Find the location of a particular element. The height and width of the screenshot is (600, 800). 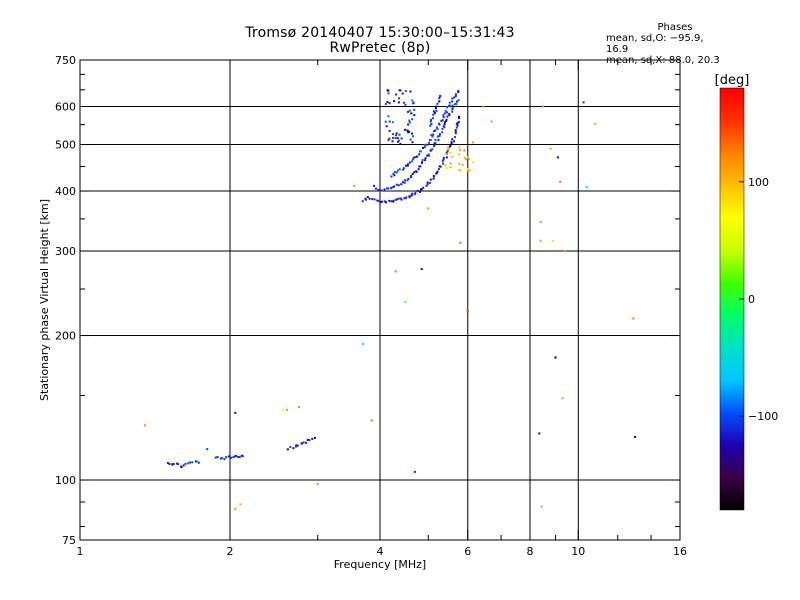

x-tick-label: 1 is located at coordinates (80, 551).